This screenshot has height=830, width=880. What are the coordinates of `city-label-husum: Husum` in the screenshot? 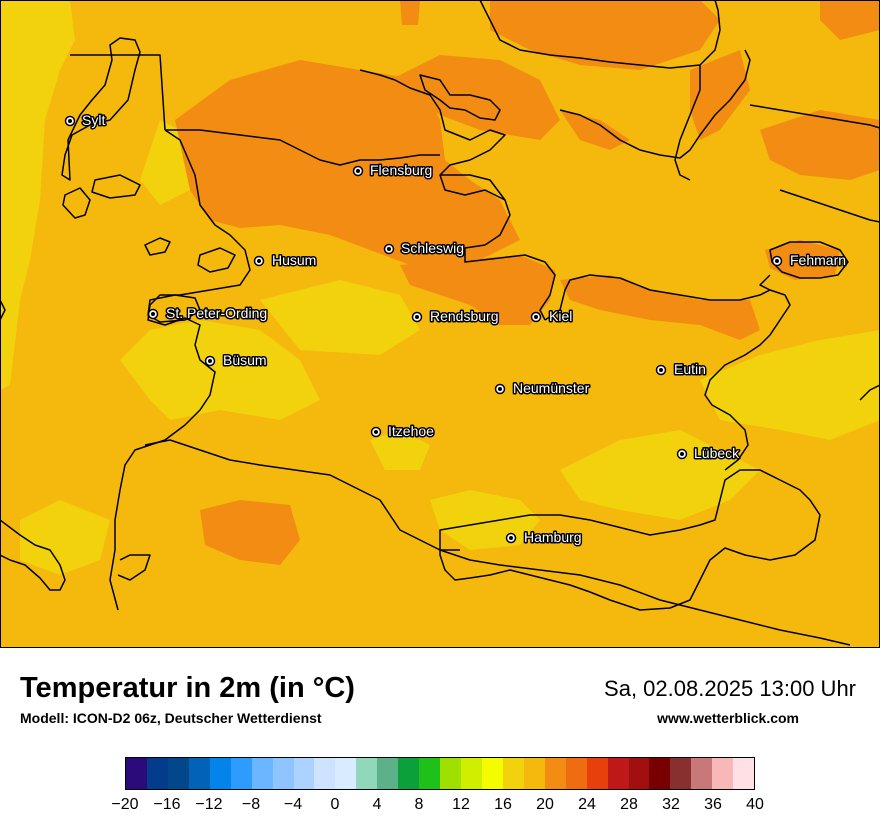 It's located at (294, 260).